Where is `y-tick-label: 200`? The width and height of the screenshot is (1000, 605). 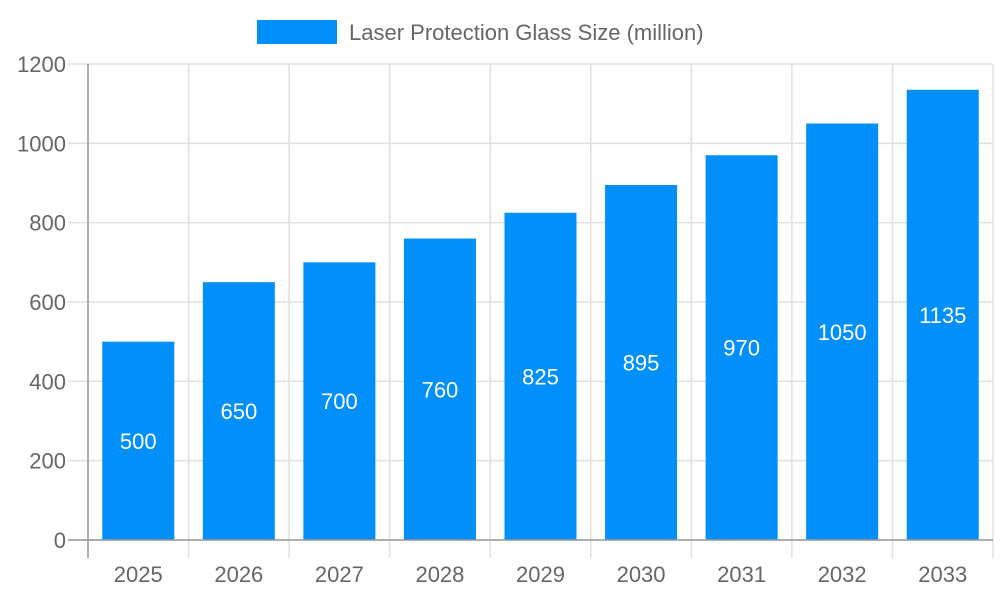
y-tick-label: 200 is located at coordinates (47, 461).